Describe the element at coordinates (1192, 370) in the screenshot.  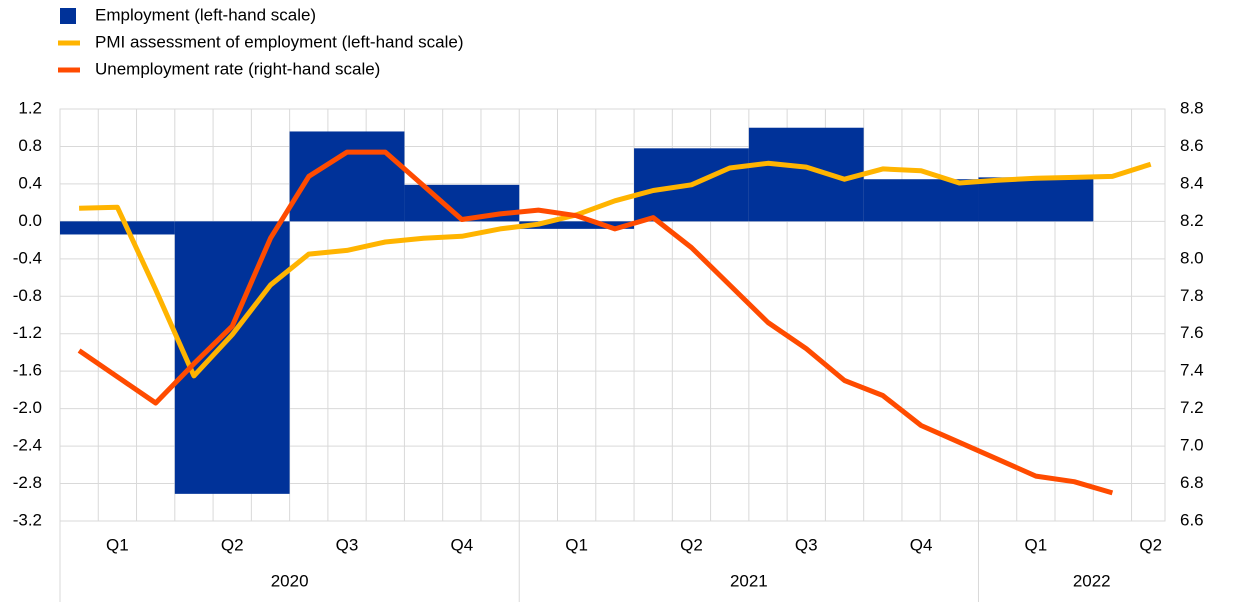
I see `y2-tick-label: 7.4` at that location.